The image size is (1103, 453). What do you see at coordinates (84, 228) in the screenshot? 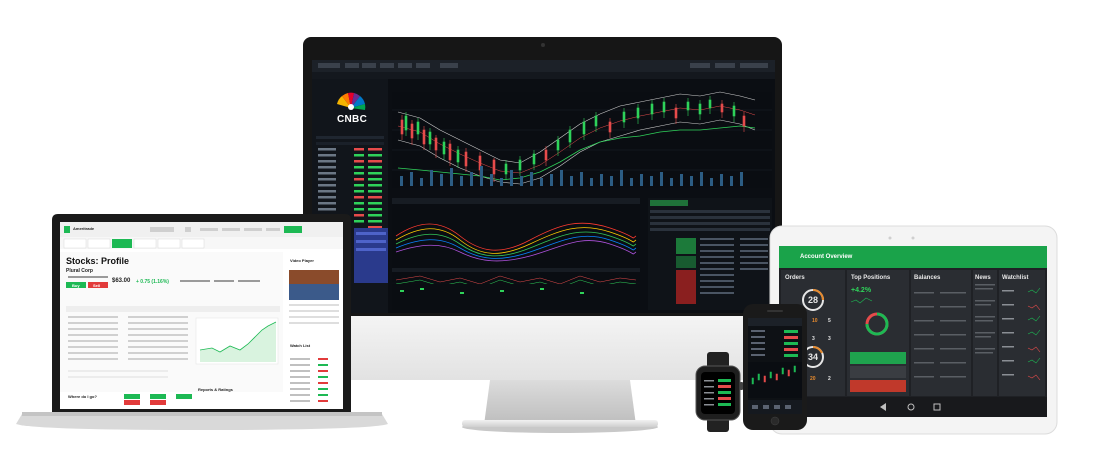
I see `brand-name: Ameritrade` at bounding box center [84, 228].